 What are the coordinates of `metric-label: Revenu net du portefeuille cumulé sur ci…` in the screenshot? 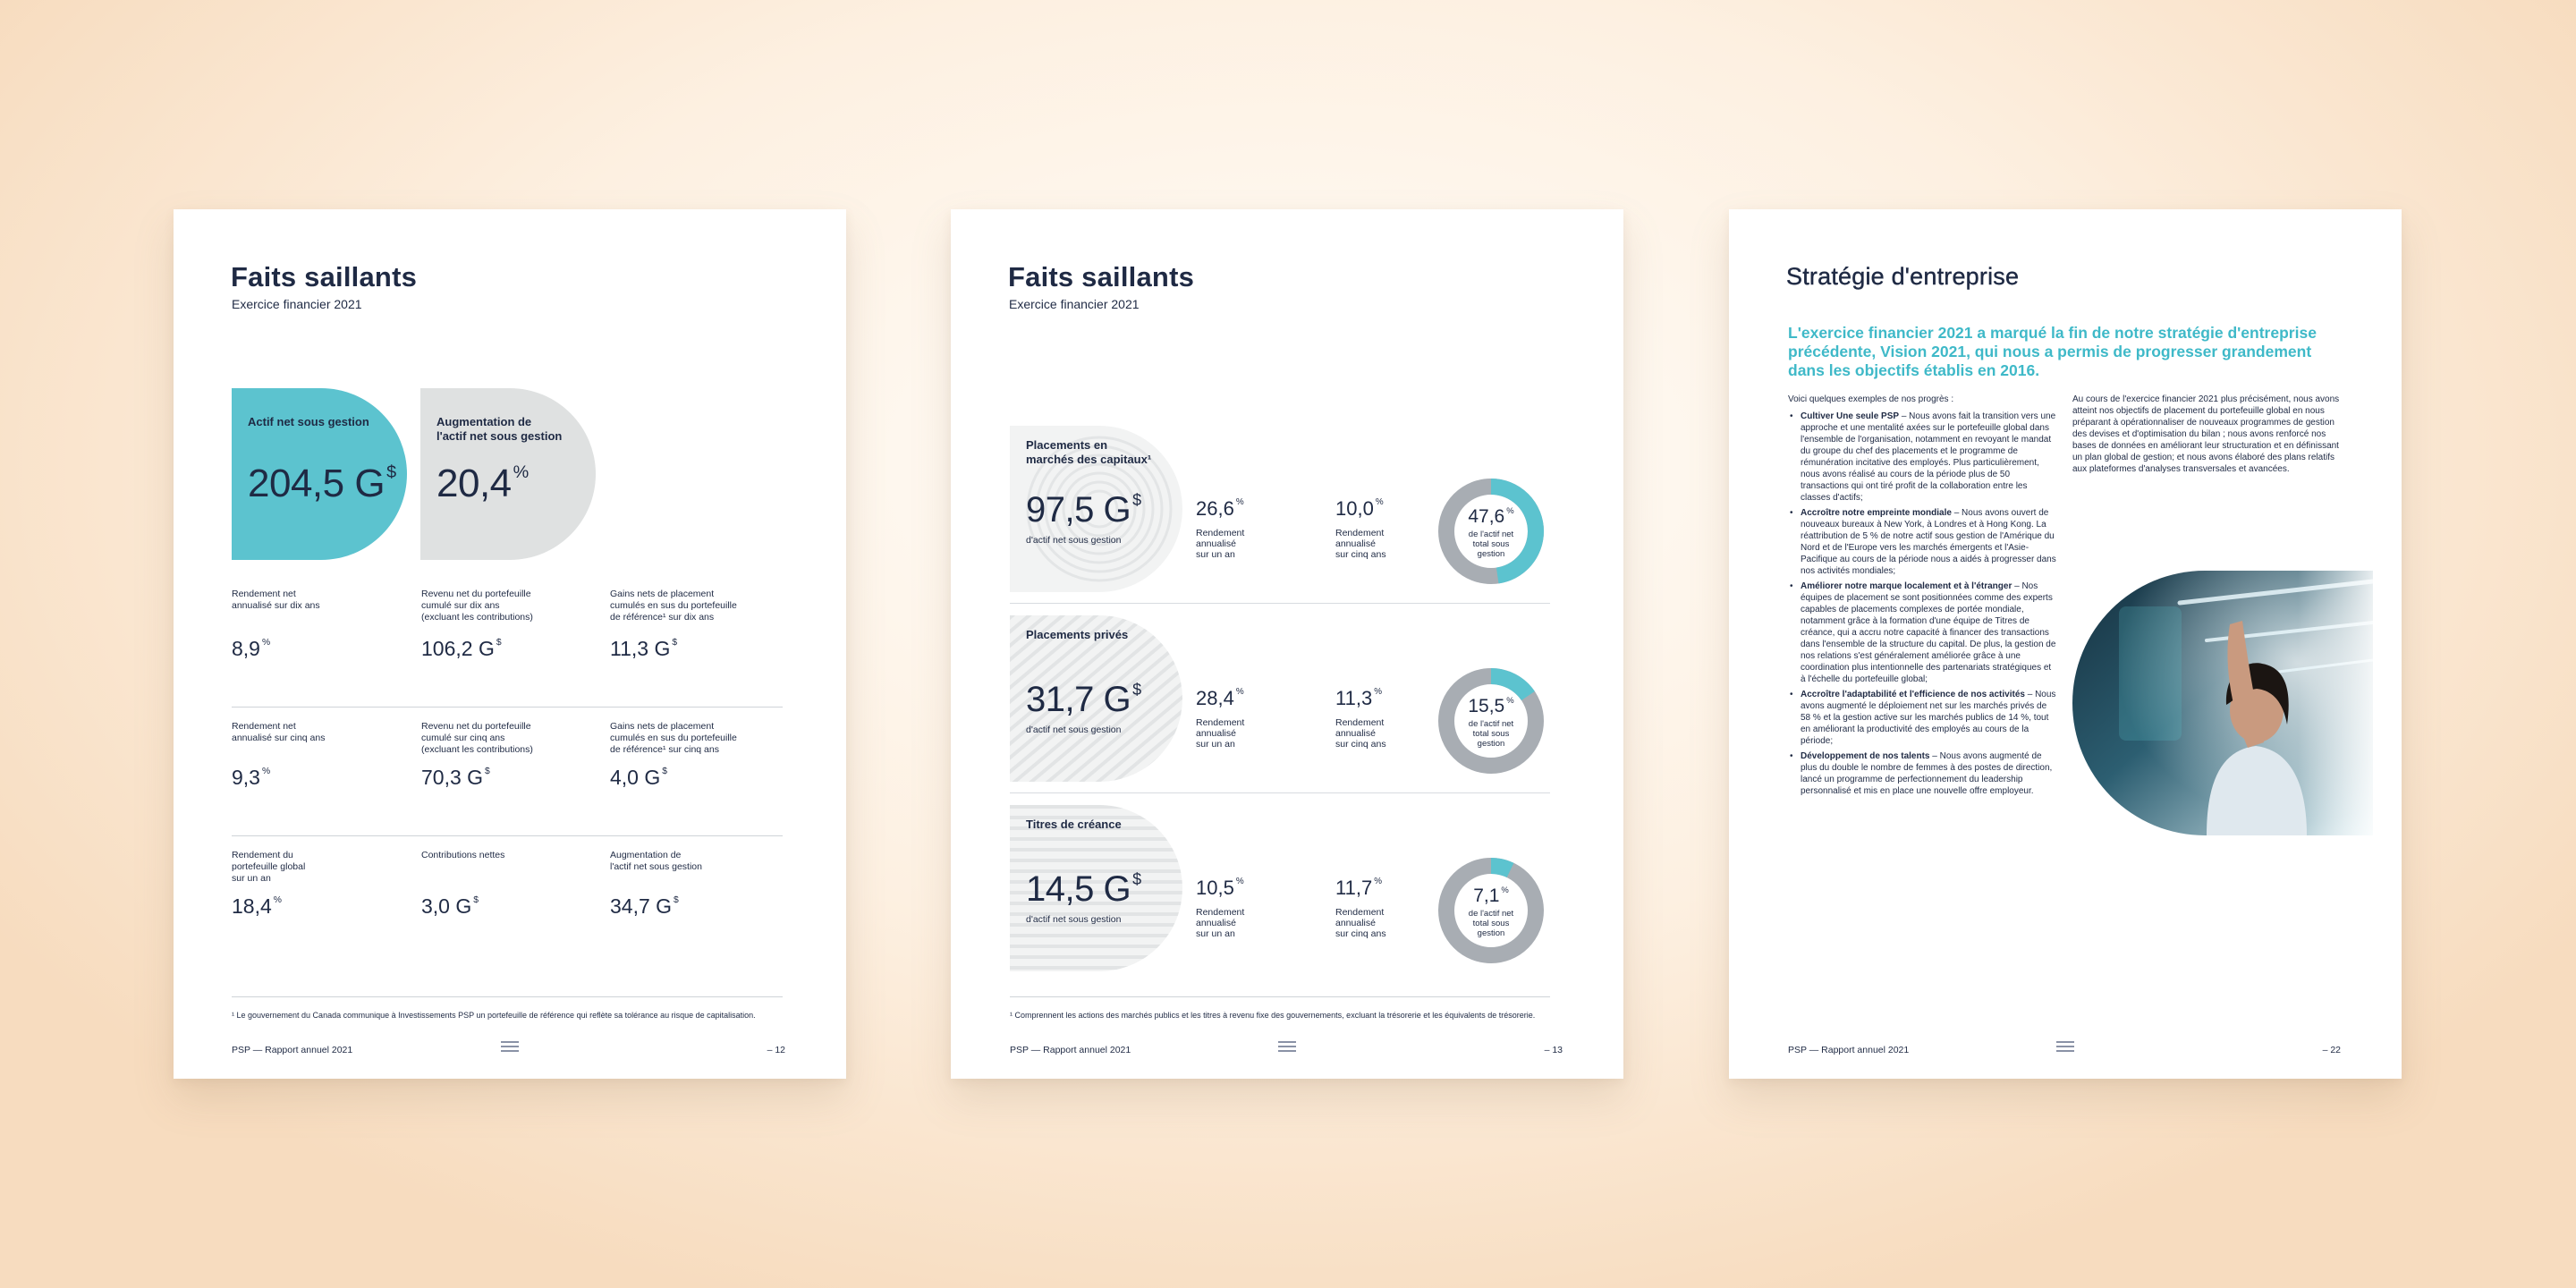 It's located at (477, 738).